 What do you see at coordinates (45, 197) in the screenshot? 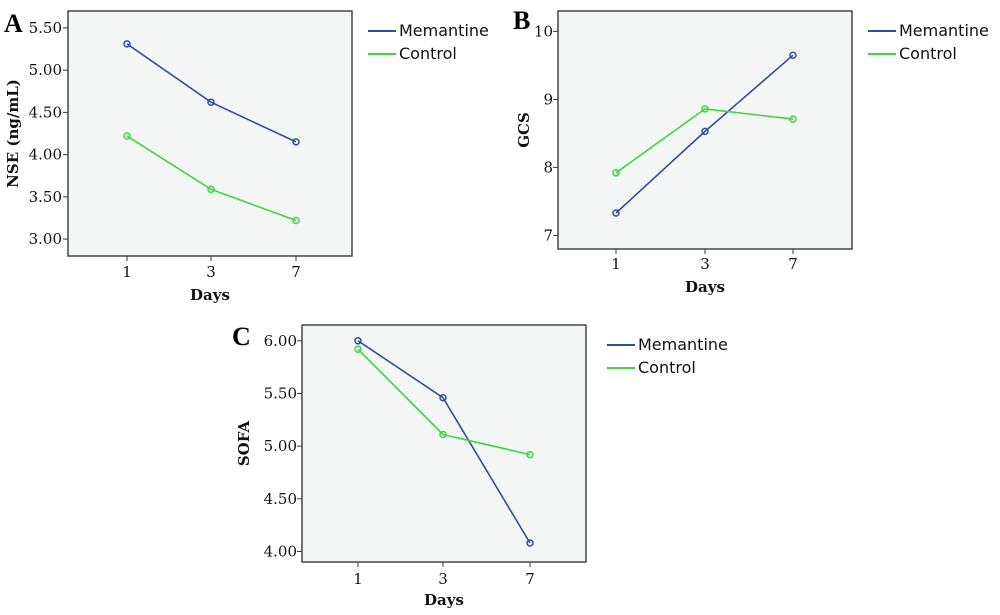
I see `y-tick-label: 3.50` at bounding box center [45, 197].